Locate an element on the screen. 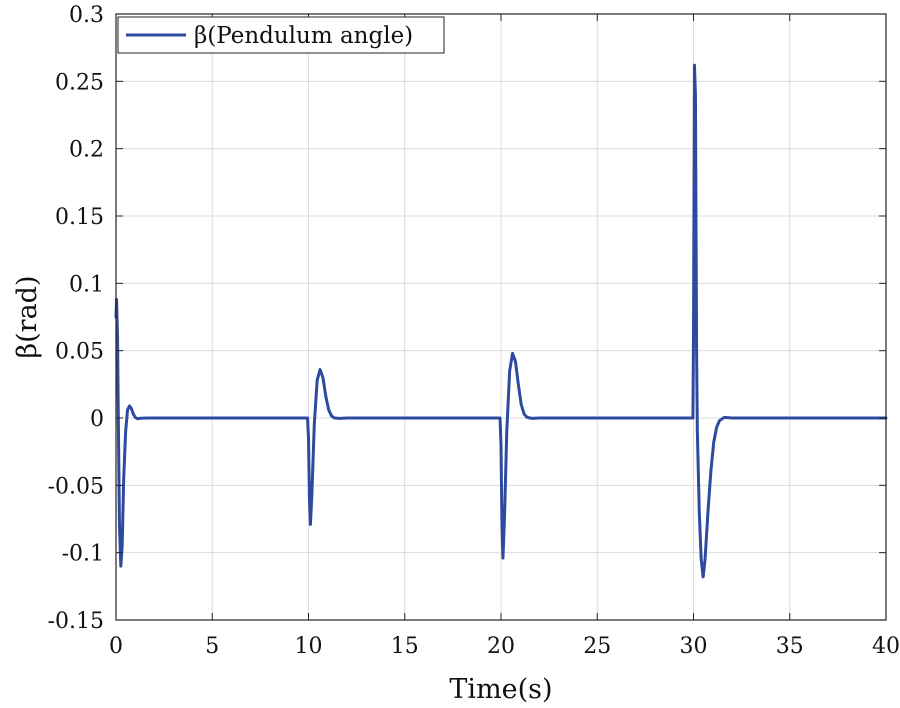 Image resolution: width=900 pixels, height=708 pixels. y-axis-label: β(rad) is located at coordinates (27, 317).